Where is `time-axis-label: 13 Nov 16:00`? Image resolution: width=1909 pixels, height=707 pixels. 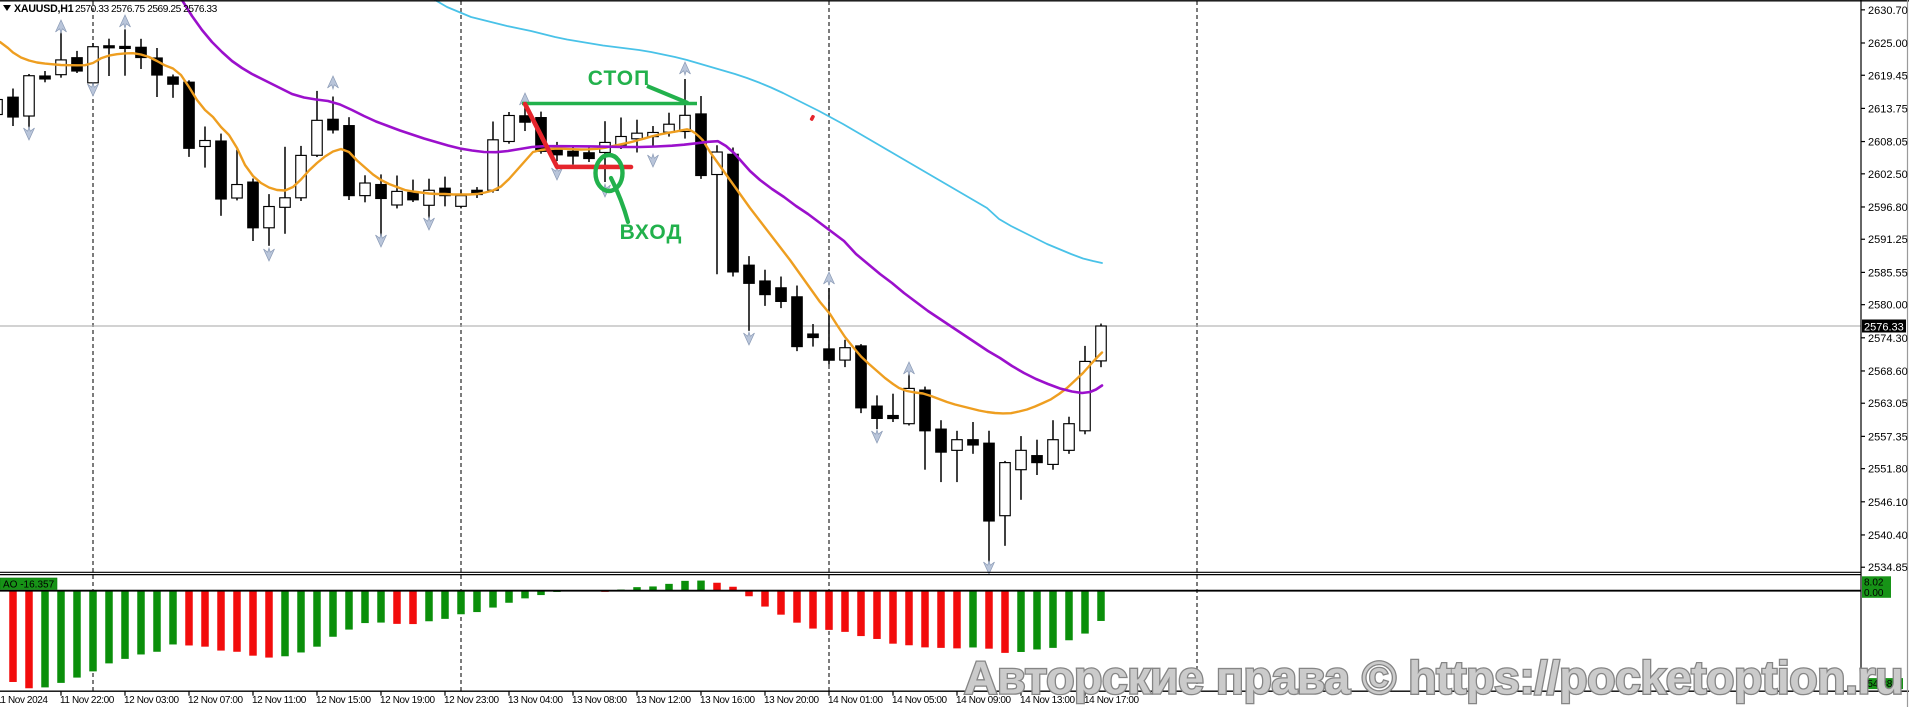
time-axis-label: 13 Nov 16:00 is located at coordinates (728, 700).